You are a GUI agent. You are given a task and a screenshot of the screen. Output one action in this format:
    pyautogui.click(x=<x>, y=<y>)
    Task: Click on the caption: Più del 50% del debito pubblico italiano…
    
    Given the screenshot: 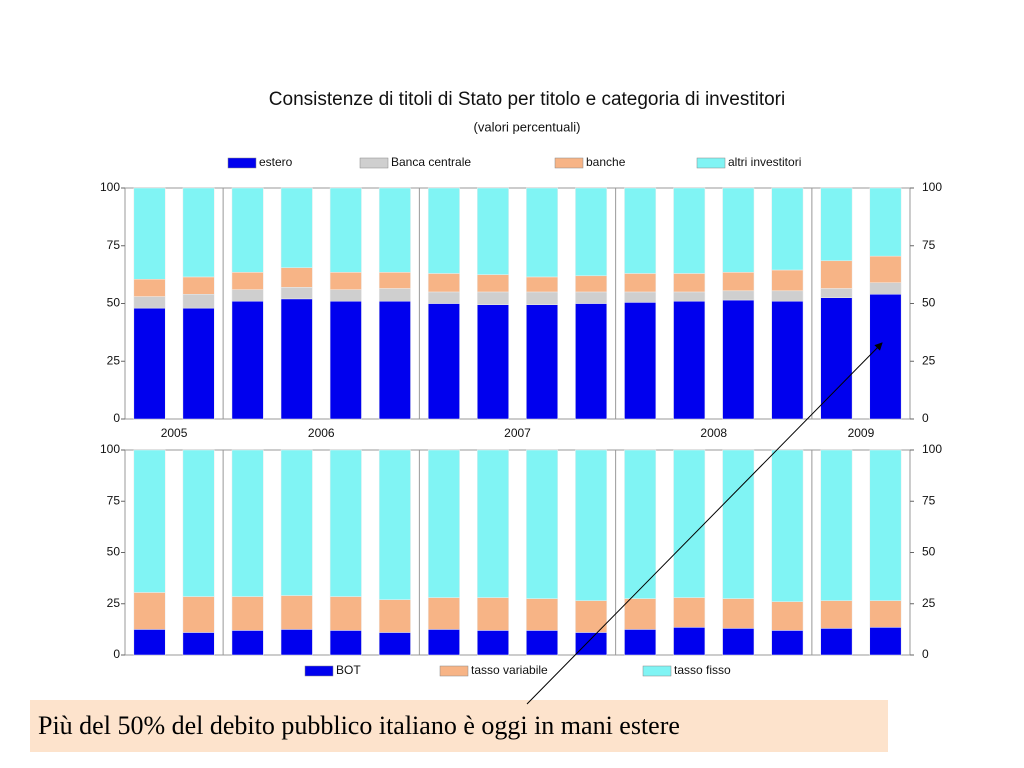 What is the action you would take?
    pyautogui.click(x=459, y=726)
    